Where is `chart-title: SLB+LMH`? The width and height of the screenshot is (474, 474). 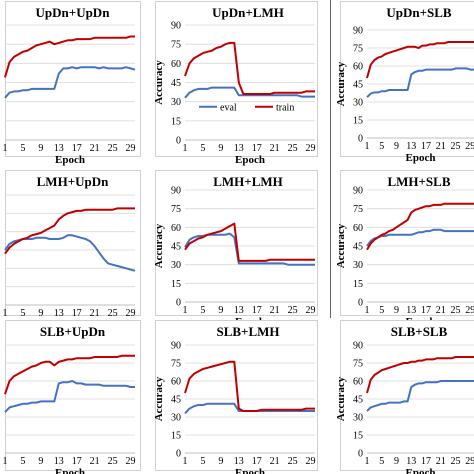 chart-title: SLB+LMH is located at coordinates (247, 331).